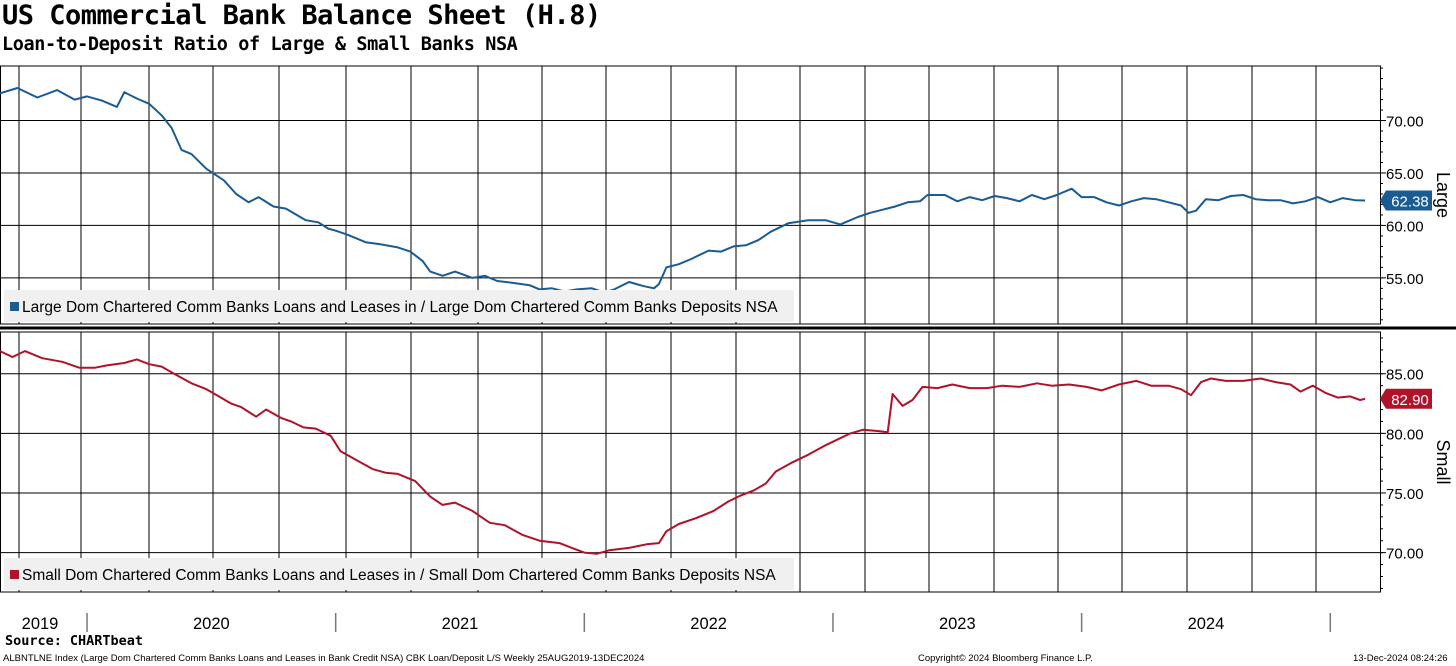 The width and height of the screenshot is (1456, 666). What do you see at coordinates (1443, 461) in the screenshot?
I see `y-axis-label-small: Small` at bounding box center [1443, 461].